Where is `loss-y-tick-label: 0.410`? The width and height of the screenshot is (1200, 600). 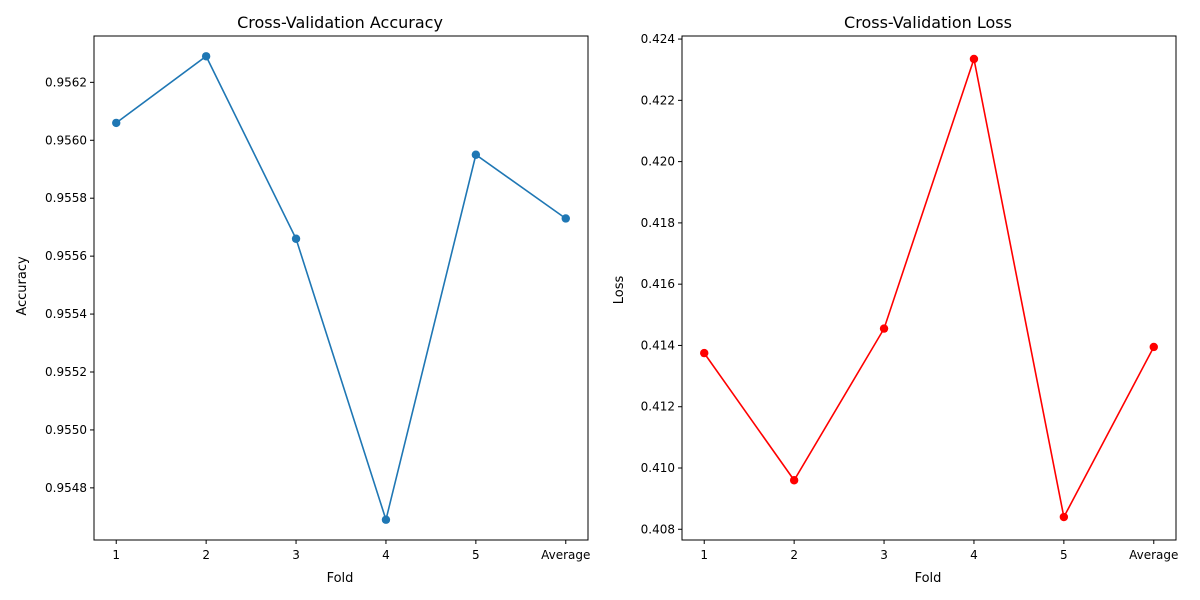 loss-y-tick-label: 0.410 is located at coordinates (658, 468).